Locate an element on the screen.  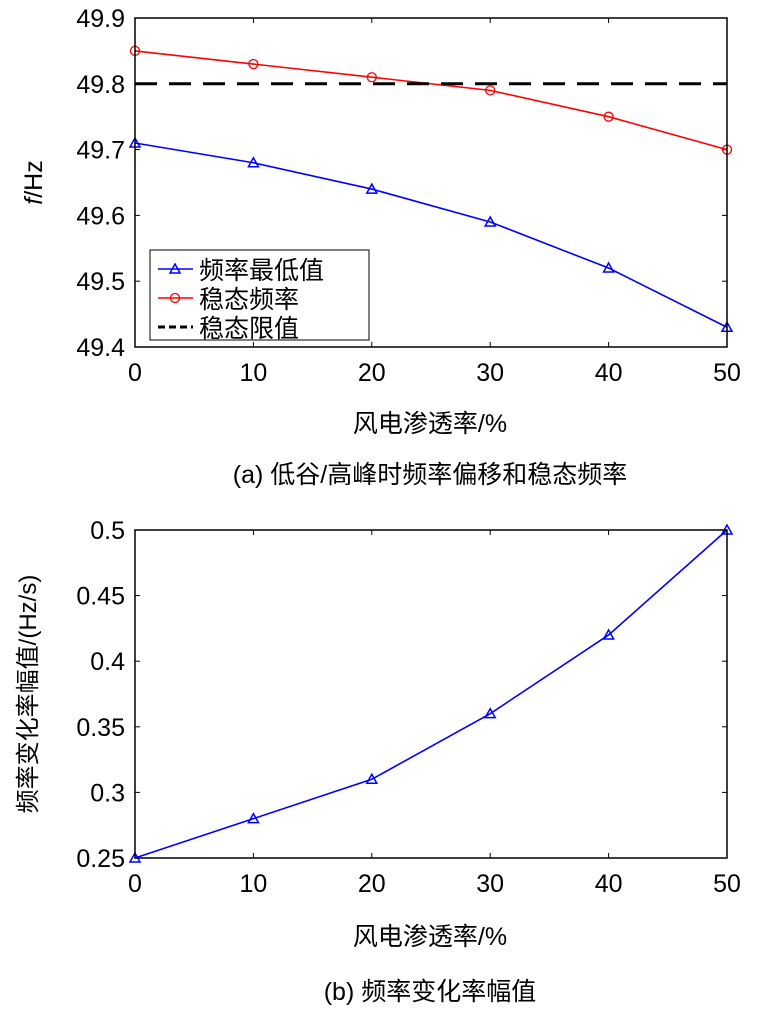
y-tick-label: 49.8 is located at coordinates (100, 85).